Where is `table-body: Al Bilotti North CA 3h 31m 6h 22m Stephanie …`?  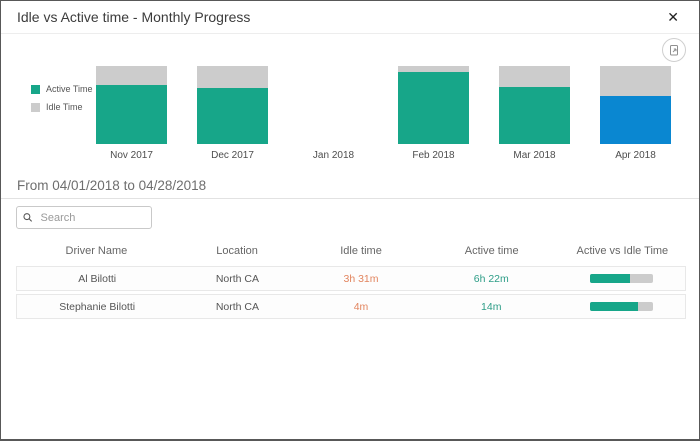 table-body: Al Bilotti North CA 3h 31m 6h 22m Stephanie … is located at coordinates (351, 292).